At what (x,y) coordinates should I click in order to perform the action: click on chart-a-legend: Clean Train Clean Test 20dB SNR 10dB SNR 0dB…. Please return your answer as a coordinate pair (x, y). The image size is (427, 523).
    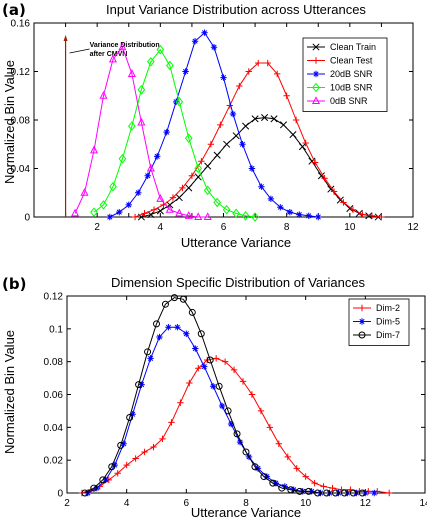
    Looking at the image, I should click on (345, 74).